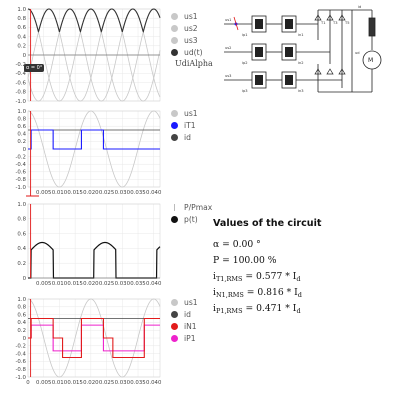 The width and height of the screenshot is (400, 400). I want to click on p-curve, so click(94, 260).